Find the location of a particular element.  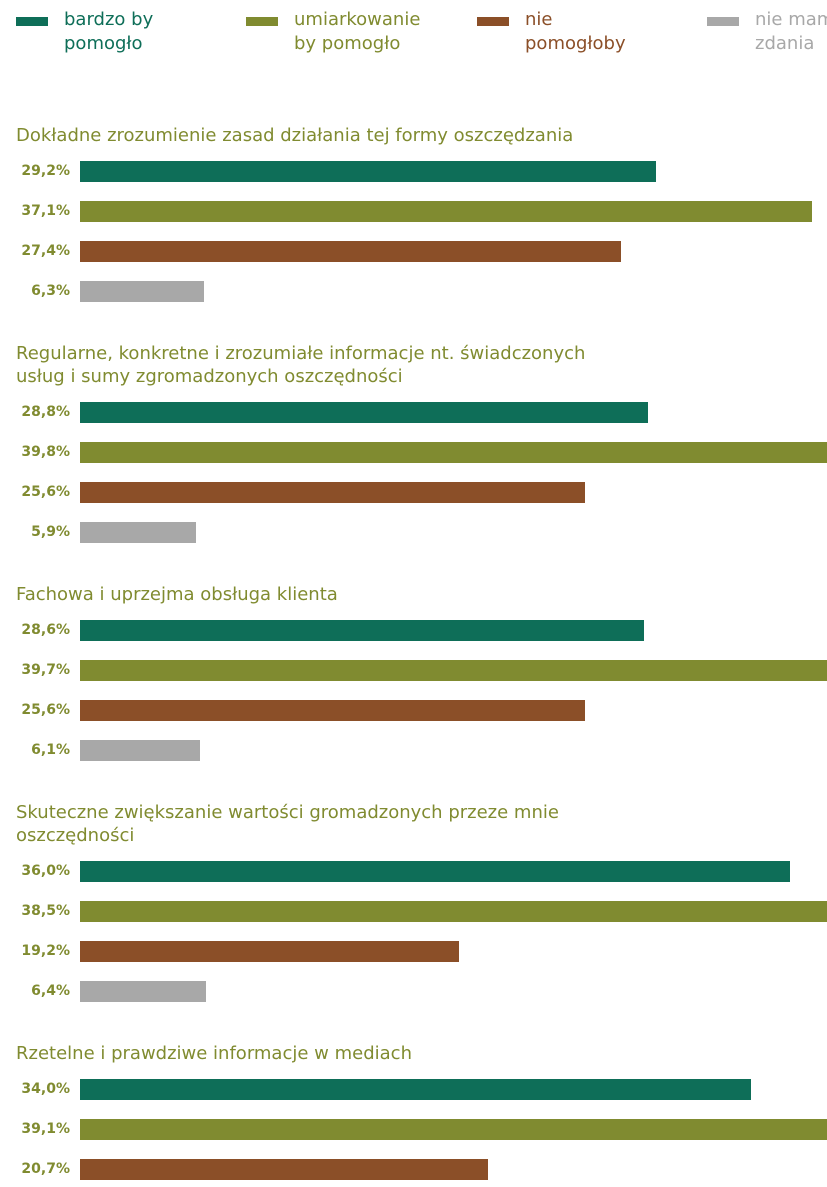

bar-row: 36,0% is located at coordinates (413, 871).